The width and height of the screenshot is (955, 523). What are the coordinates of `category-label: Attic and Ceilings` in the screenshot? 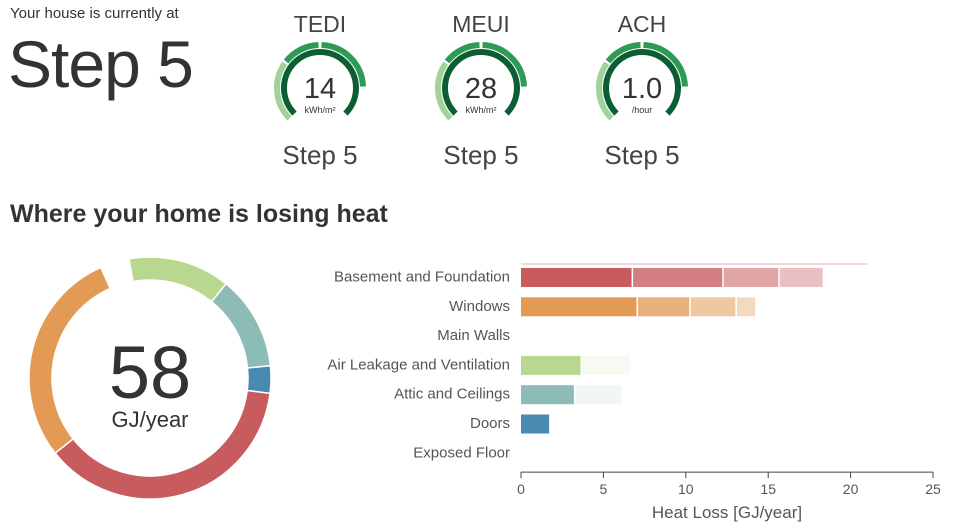 It's located at (452, 394).